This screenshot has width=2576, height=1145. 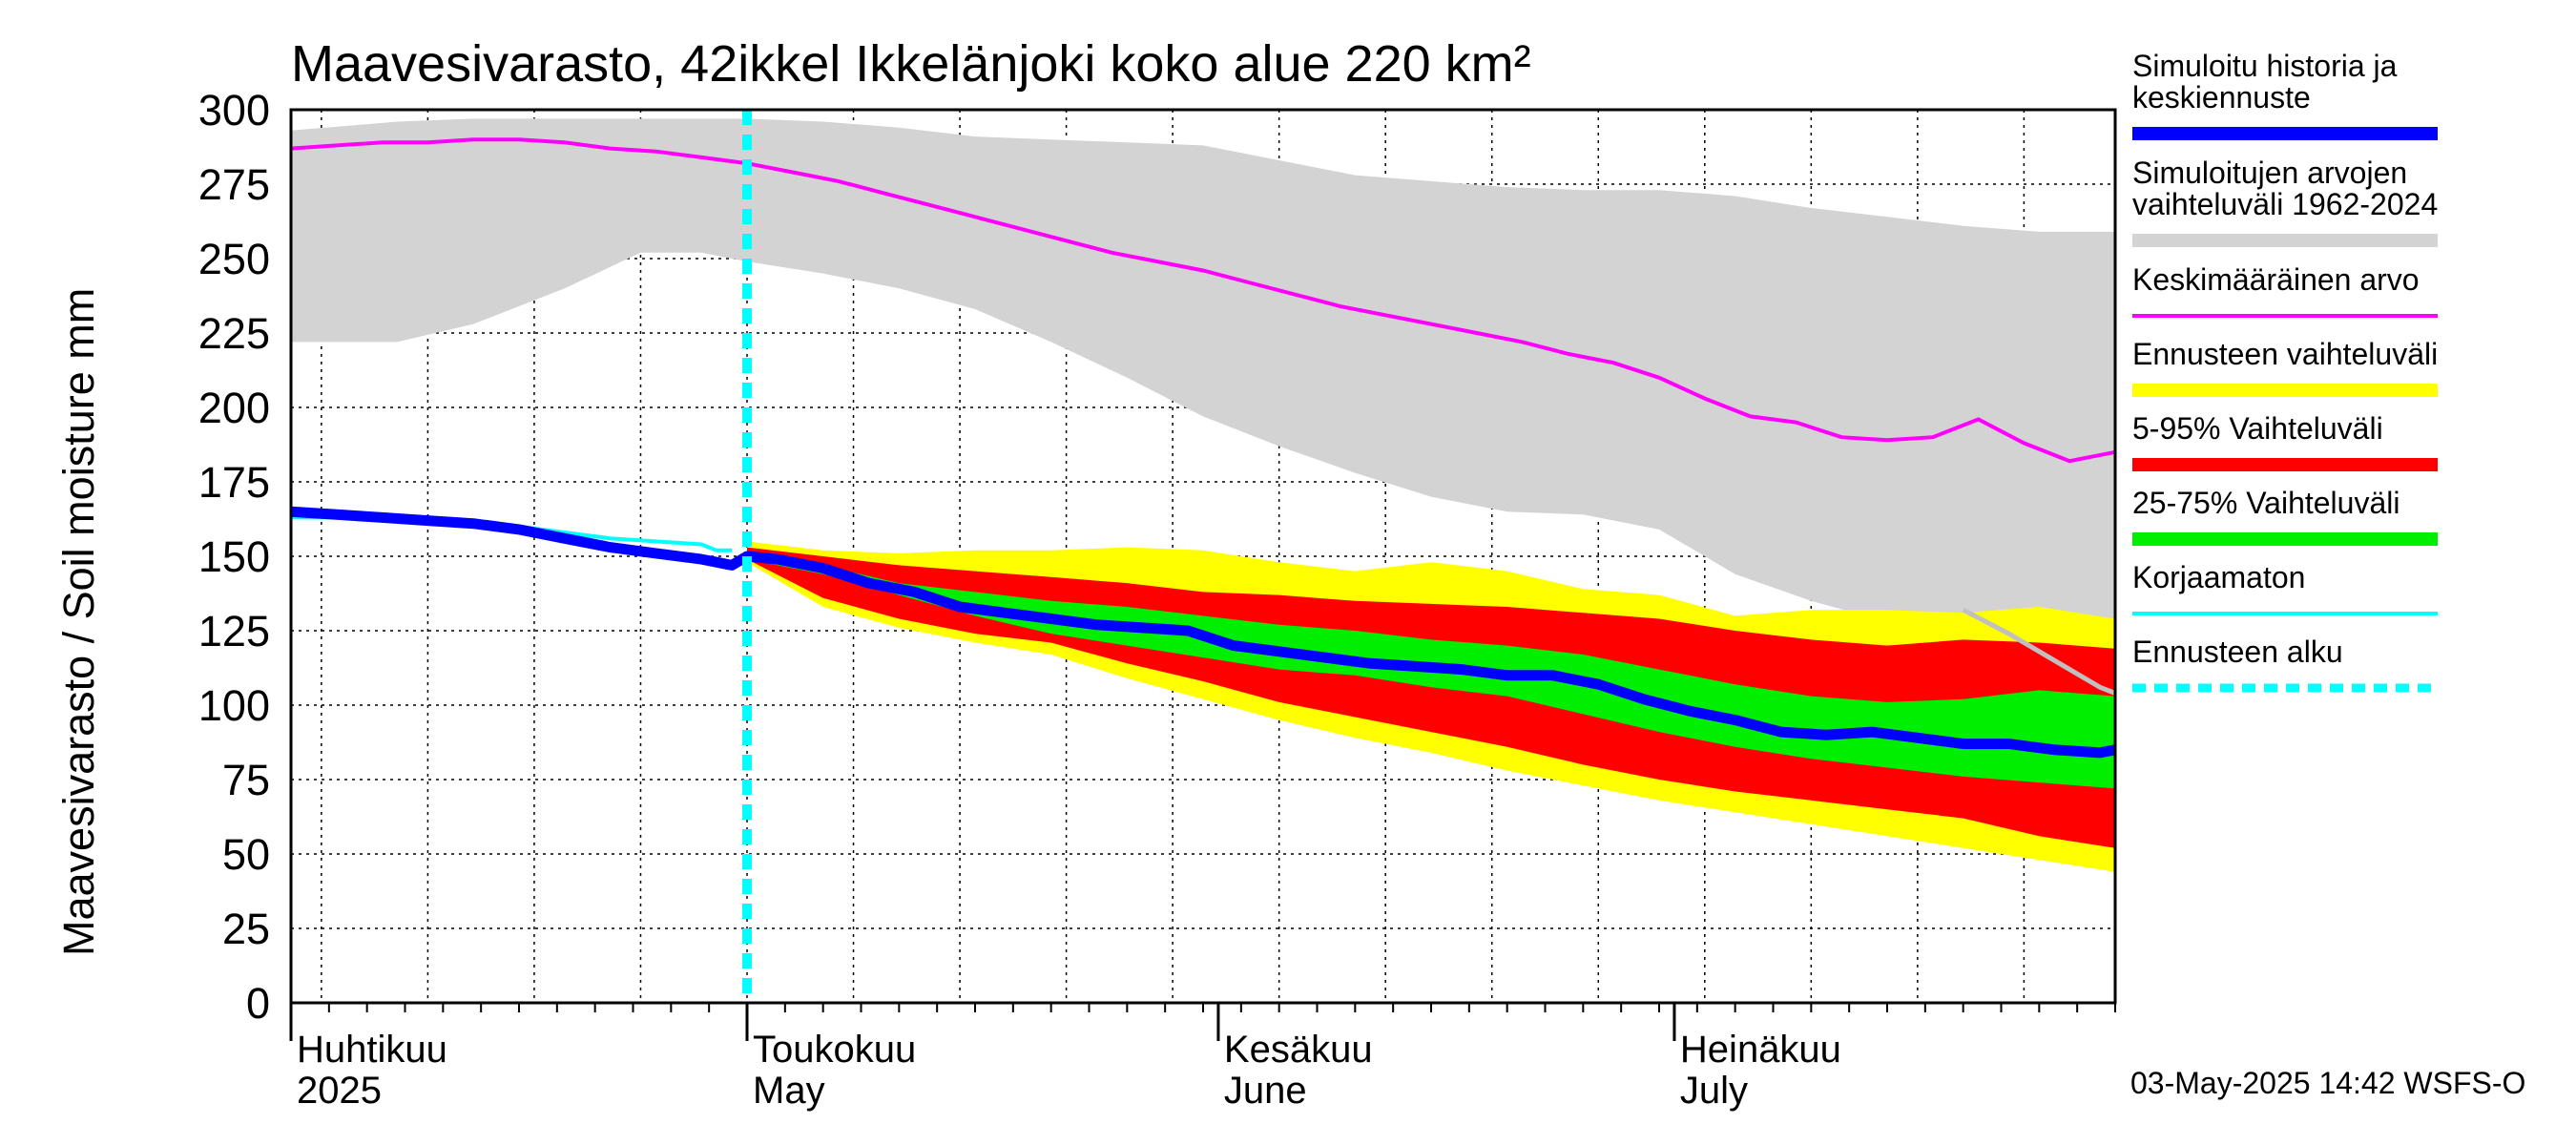 What do you see at coordinates (2265, 66) in the screenshot?
I see `legend-label: Simuloitu historia ja` at bounding box center [2265, 66].